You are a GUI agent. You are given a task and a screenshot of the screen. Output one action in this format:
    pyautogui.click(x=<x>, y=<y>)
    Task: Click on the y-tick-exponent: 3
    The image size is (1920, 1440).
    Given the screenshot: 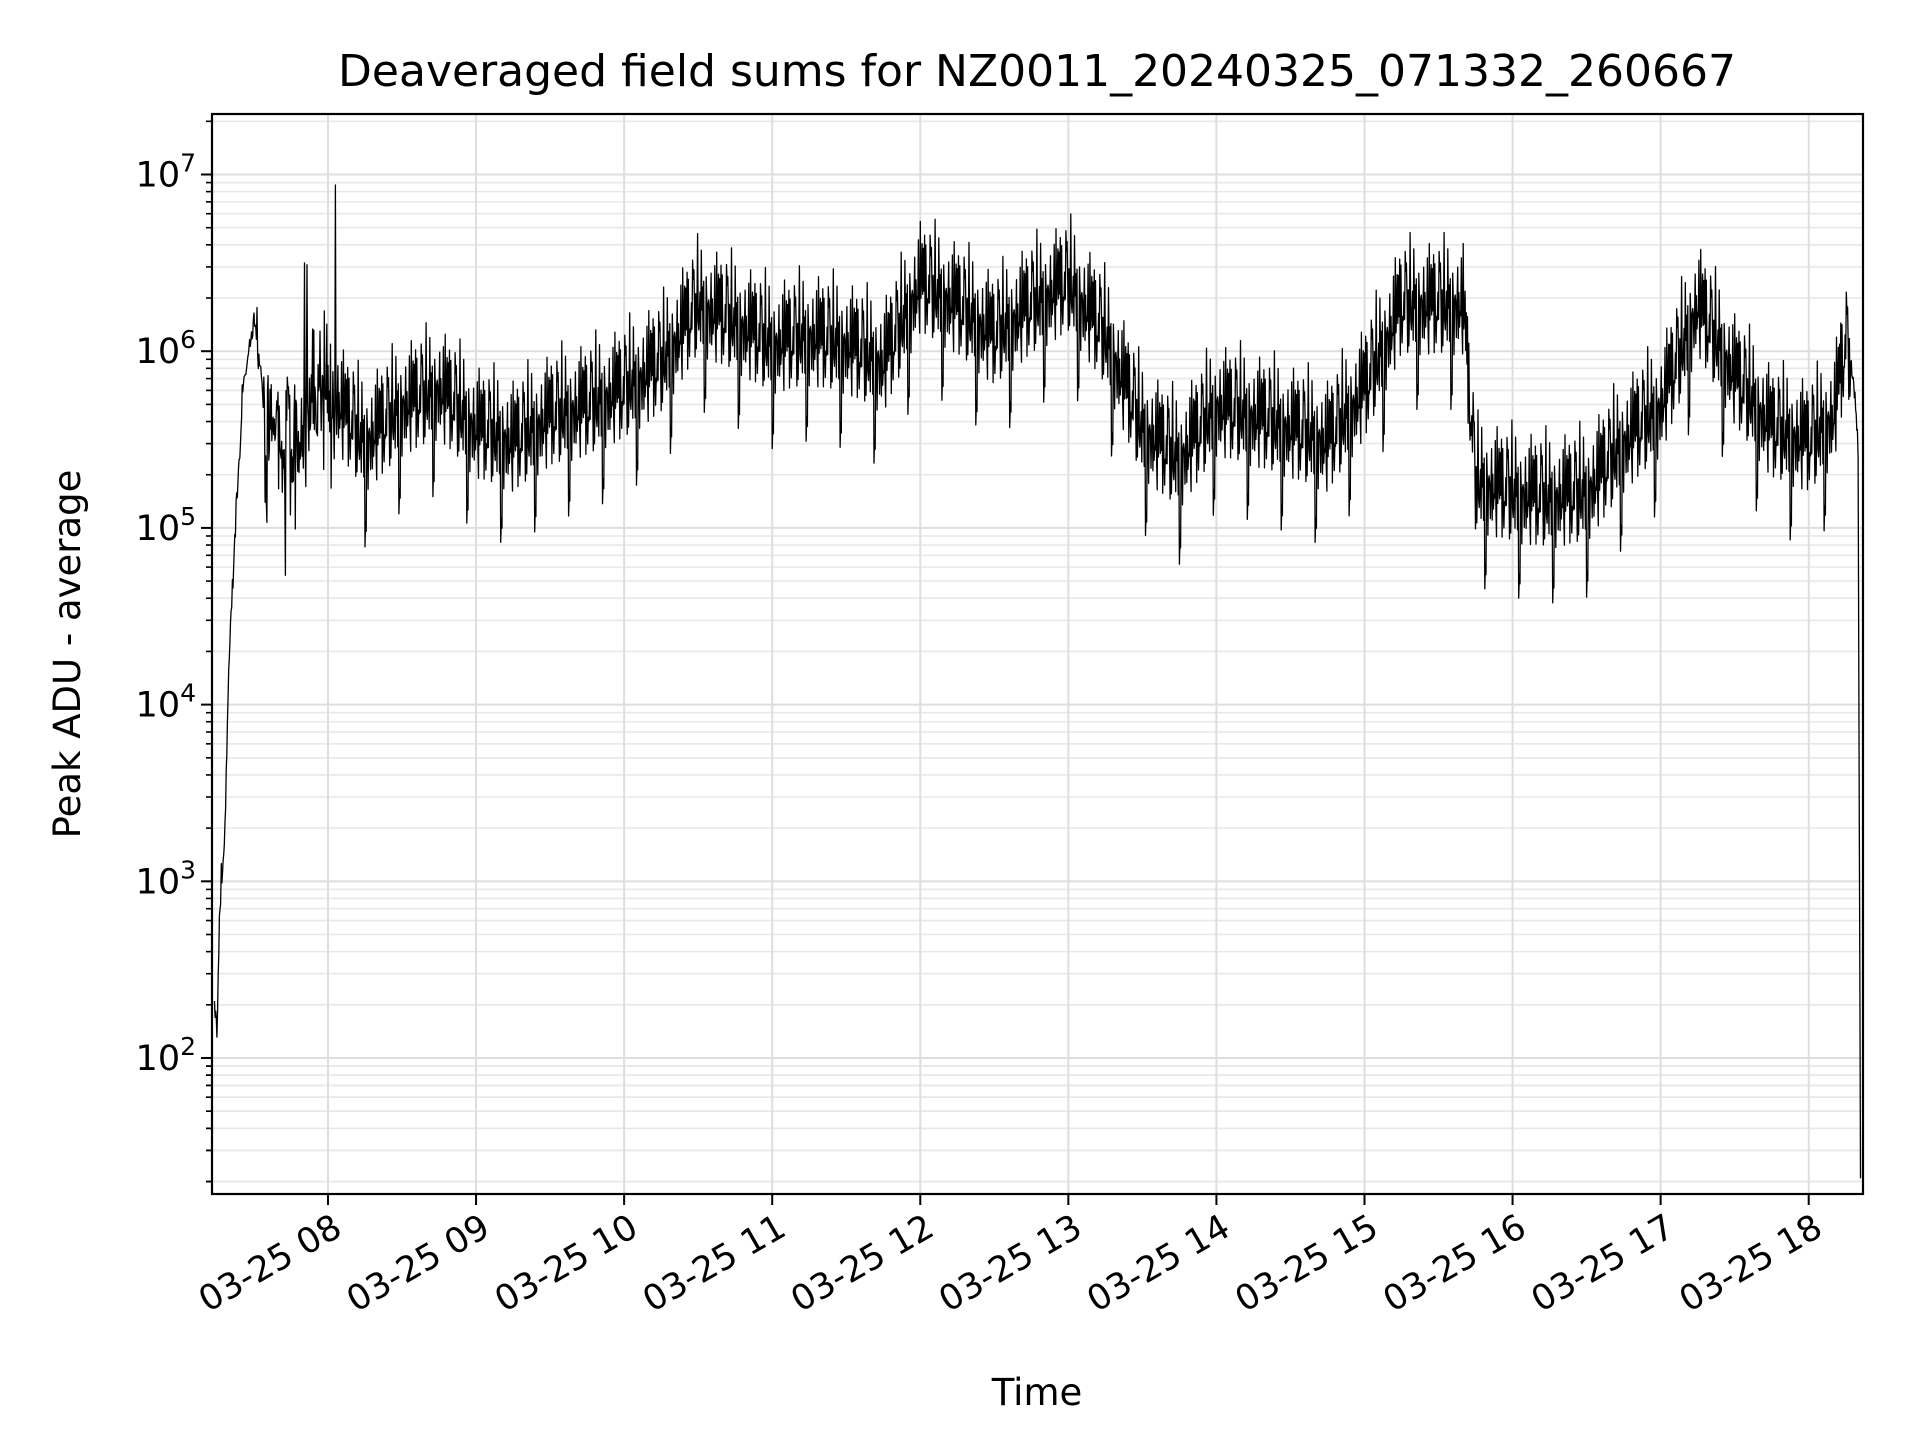 What is the action you would take?
    pyautogui.click(x=188, y=869)
    